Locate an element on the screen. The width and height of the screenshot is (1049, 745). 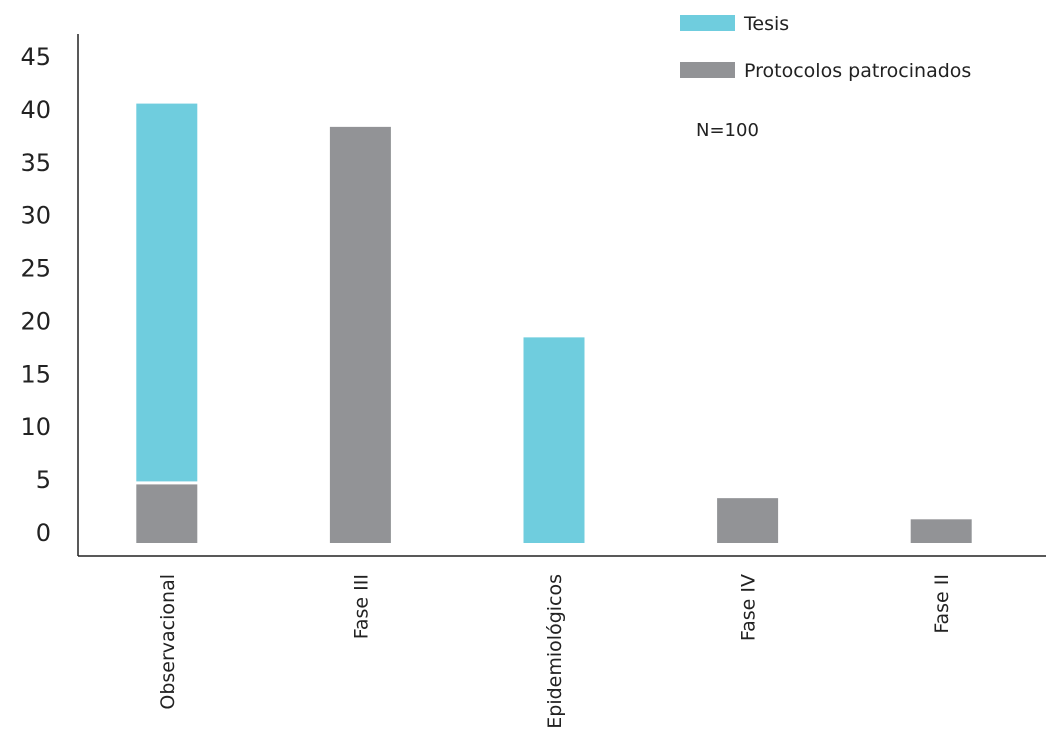
legend-label-tesis: Tesis is located at coordinates (766, 24).